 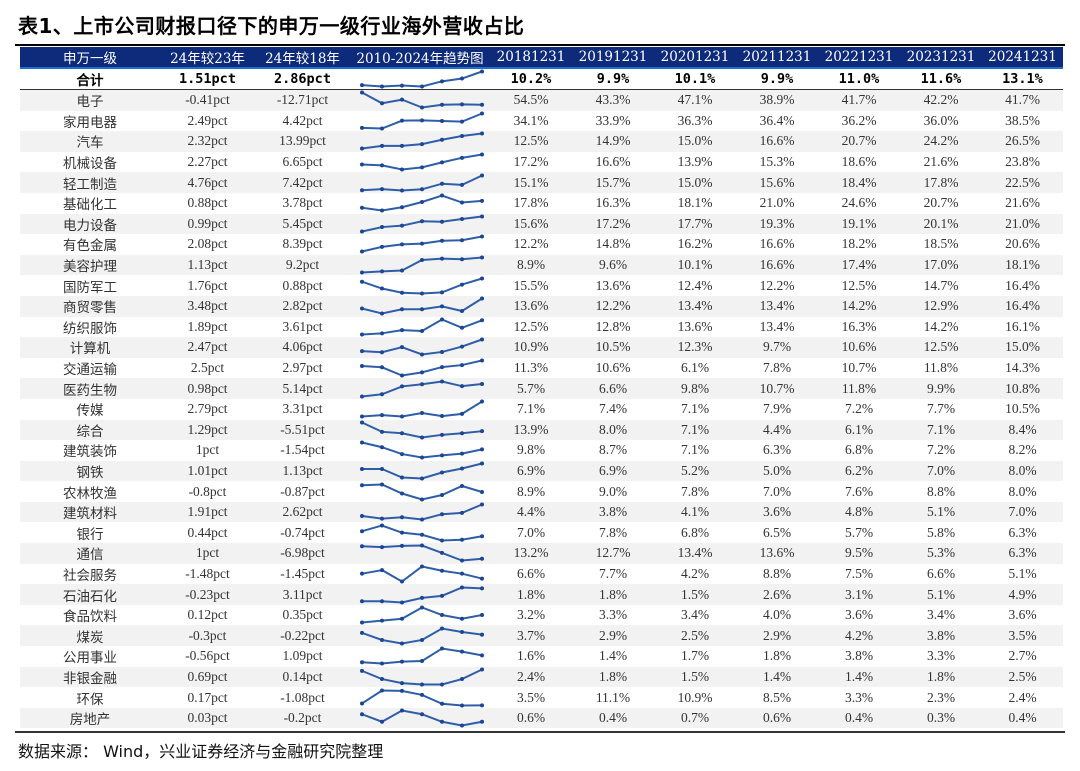 I want to click on value-2019: 2.9%, so click(x=613, y=636).